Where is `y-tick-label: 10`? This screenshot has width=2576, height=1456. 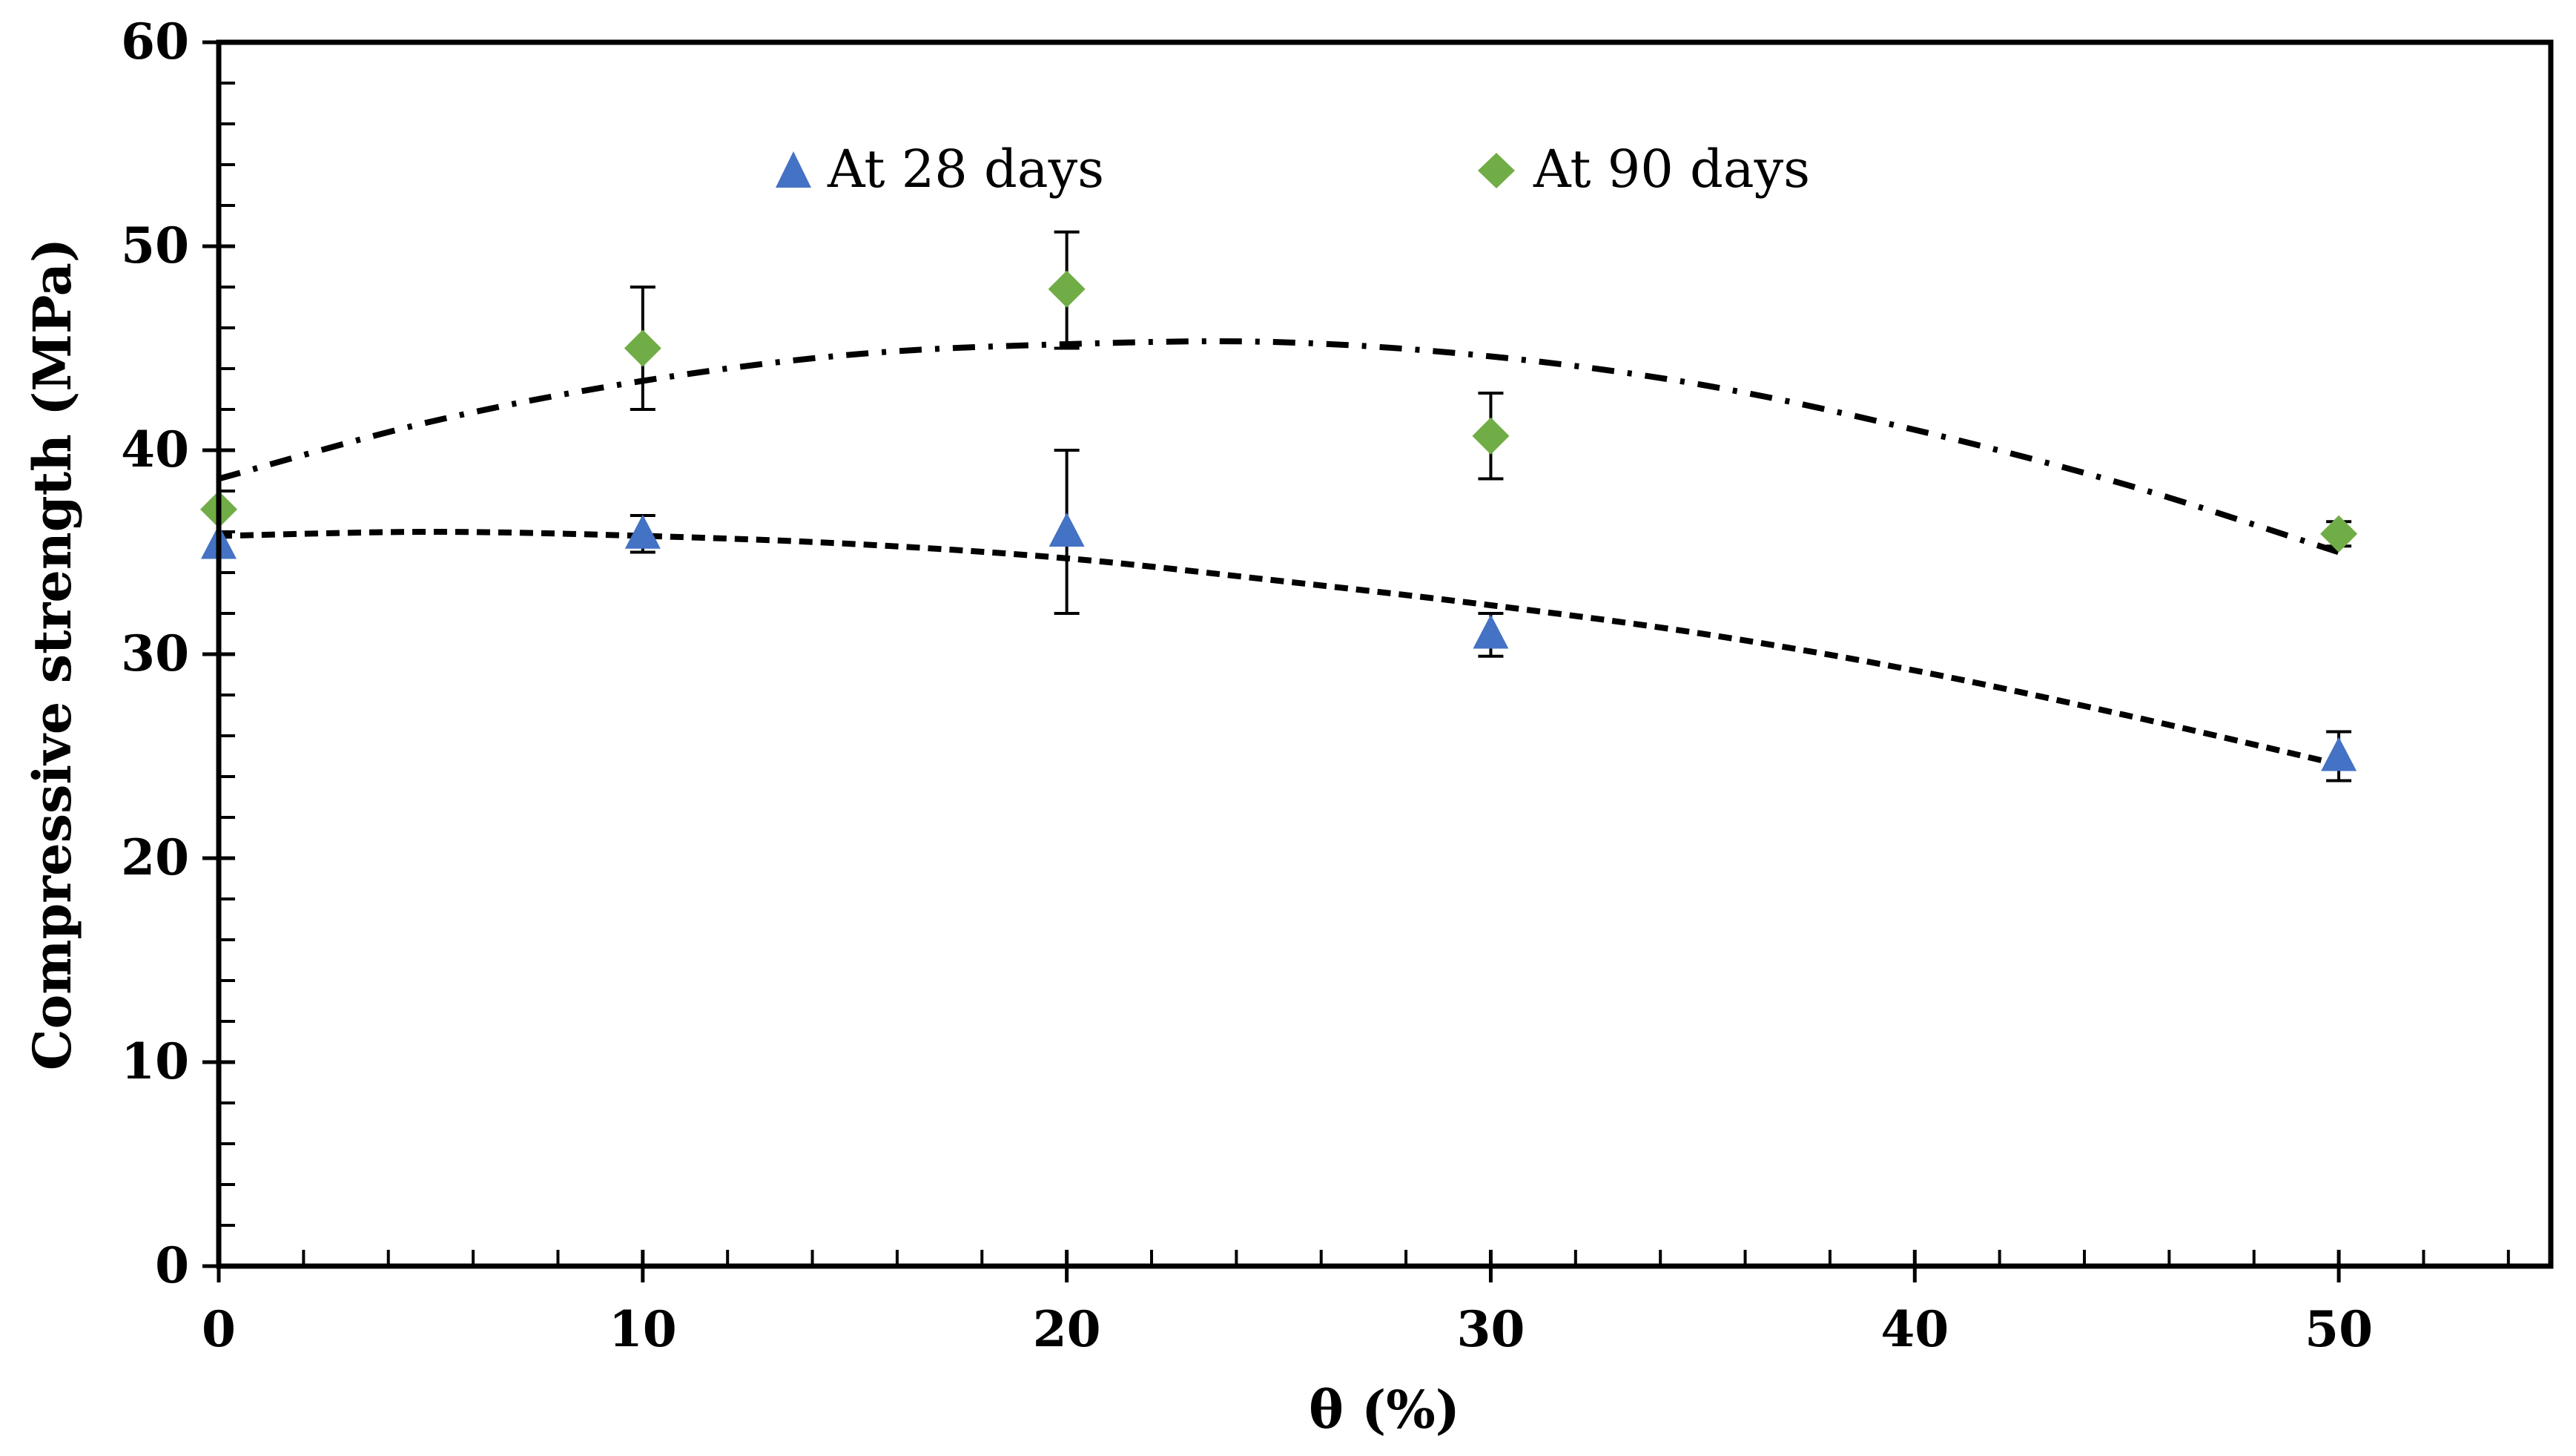 y-tick-label: 10 is located at coordinates (155, 1061).